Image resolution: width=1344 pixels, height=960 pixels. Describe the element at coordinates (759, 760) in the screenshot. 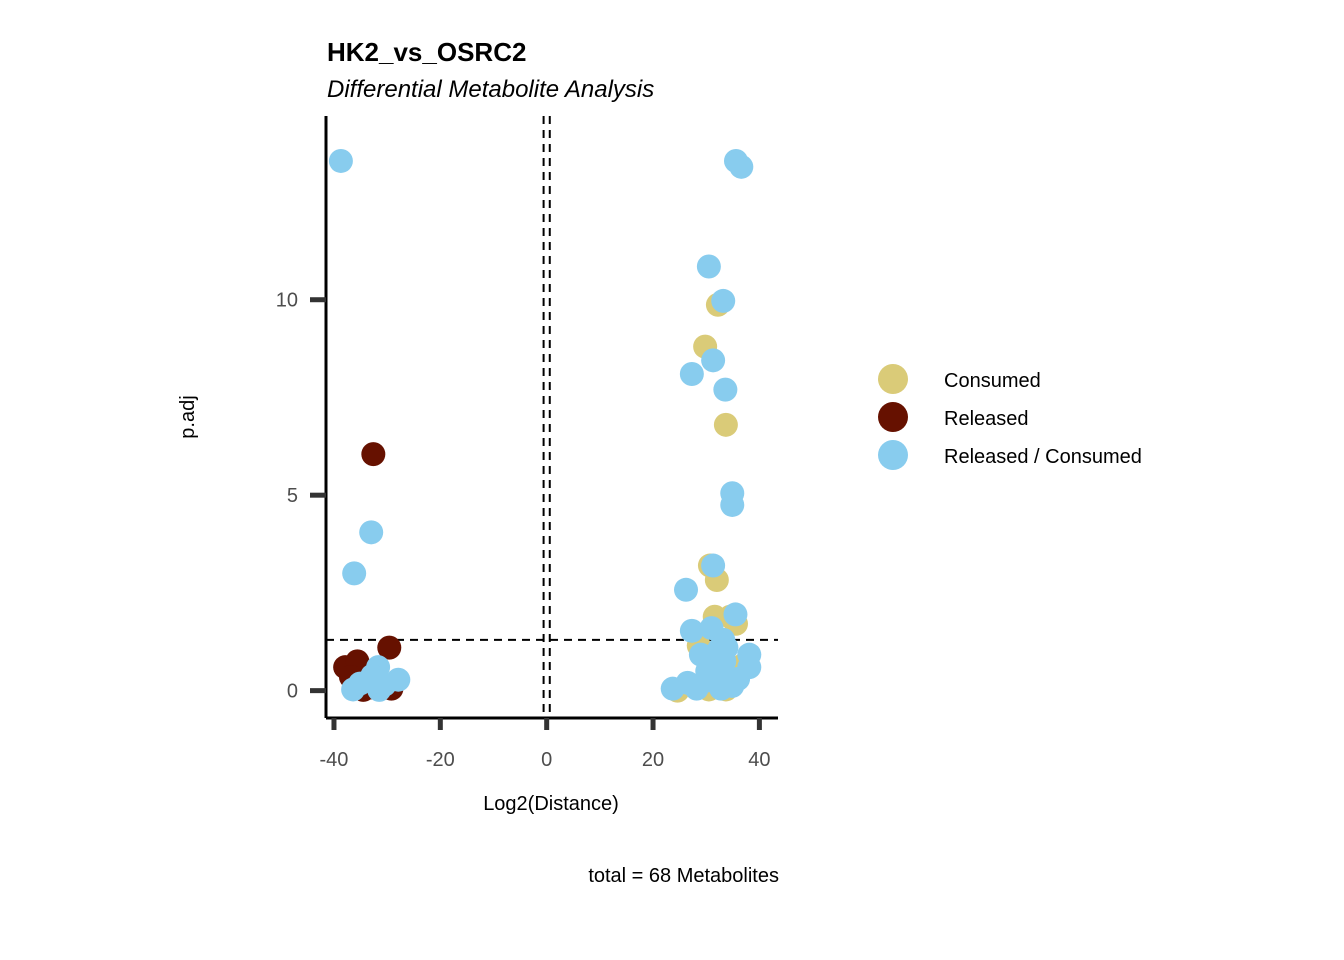

I see `x-tick-label: 40` at that location.